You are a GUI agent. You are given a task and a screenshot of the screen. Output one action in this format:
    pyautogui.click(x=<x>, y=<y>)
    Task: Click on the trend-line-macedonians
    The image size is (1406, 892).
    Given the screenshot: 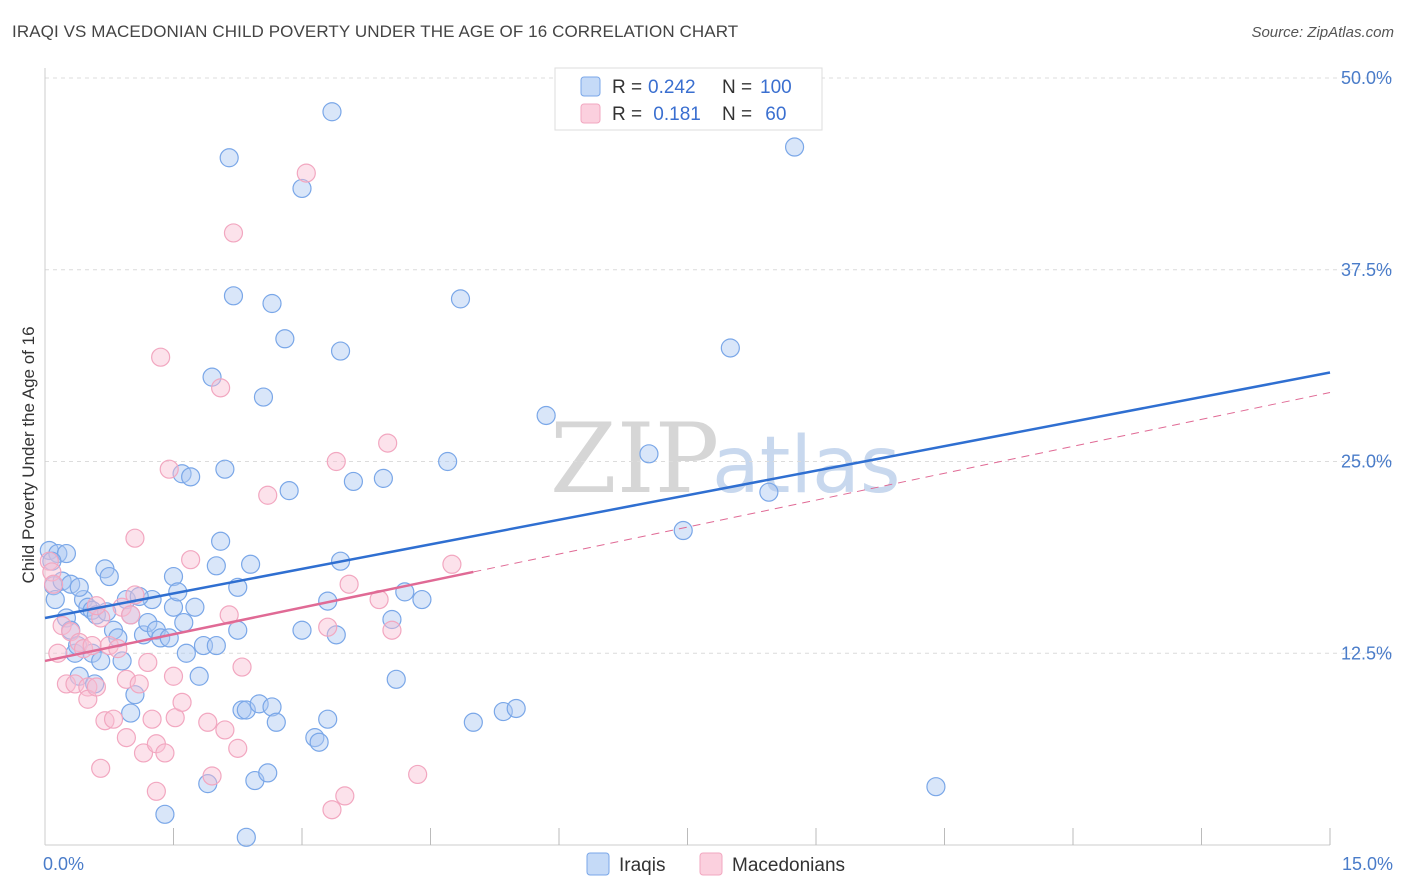 What is the action you would take?
    pyautogui.click(x=259, y=616)
    